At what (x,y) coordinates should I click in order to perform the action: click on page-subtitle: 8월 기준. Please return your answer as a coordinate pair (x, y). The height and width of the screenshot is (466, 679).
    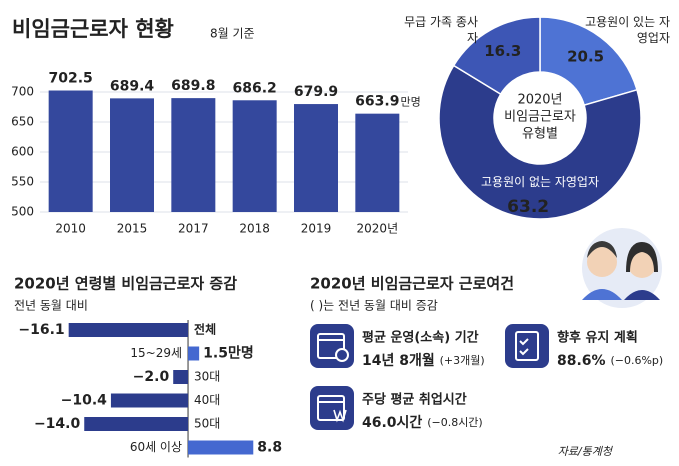
    Looking at the image, I should click on (232, 34).